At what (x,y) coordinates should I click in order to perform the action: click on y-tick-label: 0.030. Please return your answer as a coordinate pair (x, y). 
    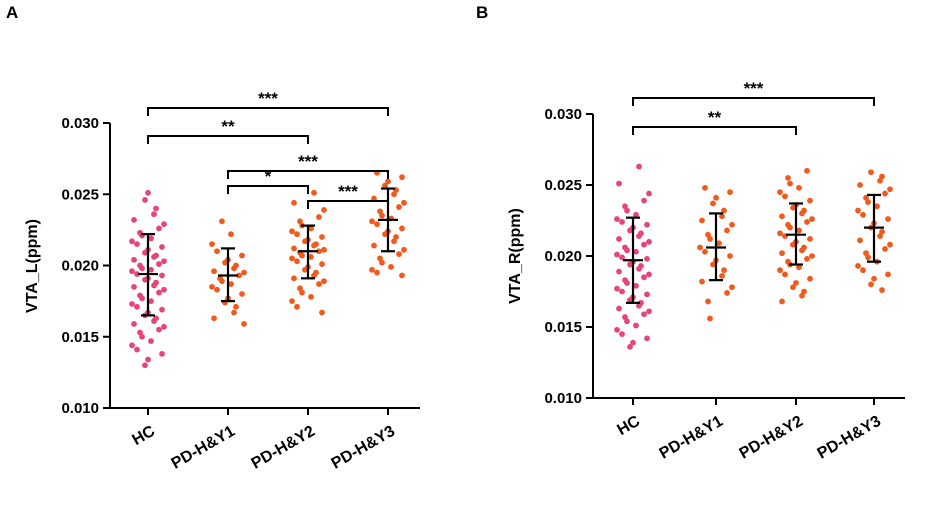
    Looking at the image, I should click on (80, 123).